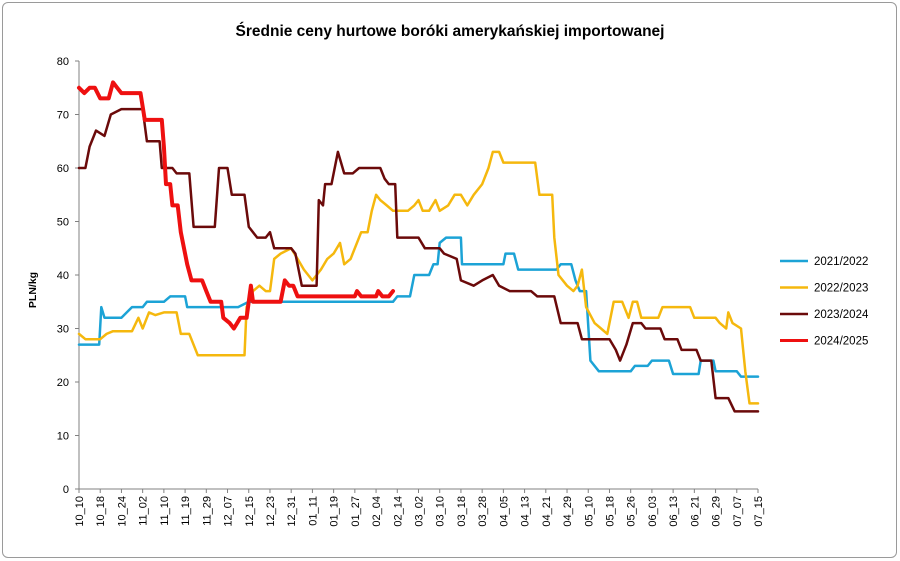 The width and height of the screenshot is (900, 561). What do you see at coordinates (335, 511) in the screenshot?
I see `x-tick-label: 01_19` at bounding box center [335, 511].